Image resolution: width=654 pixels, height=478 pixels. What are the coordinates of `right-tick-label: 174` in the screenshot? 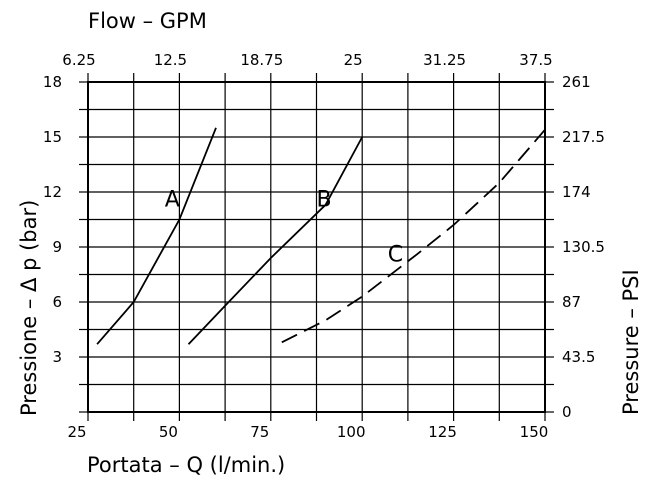 It's located at (576, 192).